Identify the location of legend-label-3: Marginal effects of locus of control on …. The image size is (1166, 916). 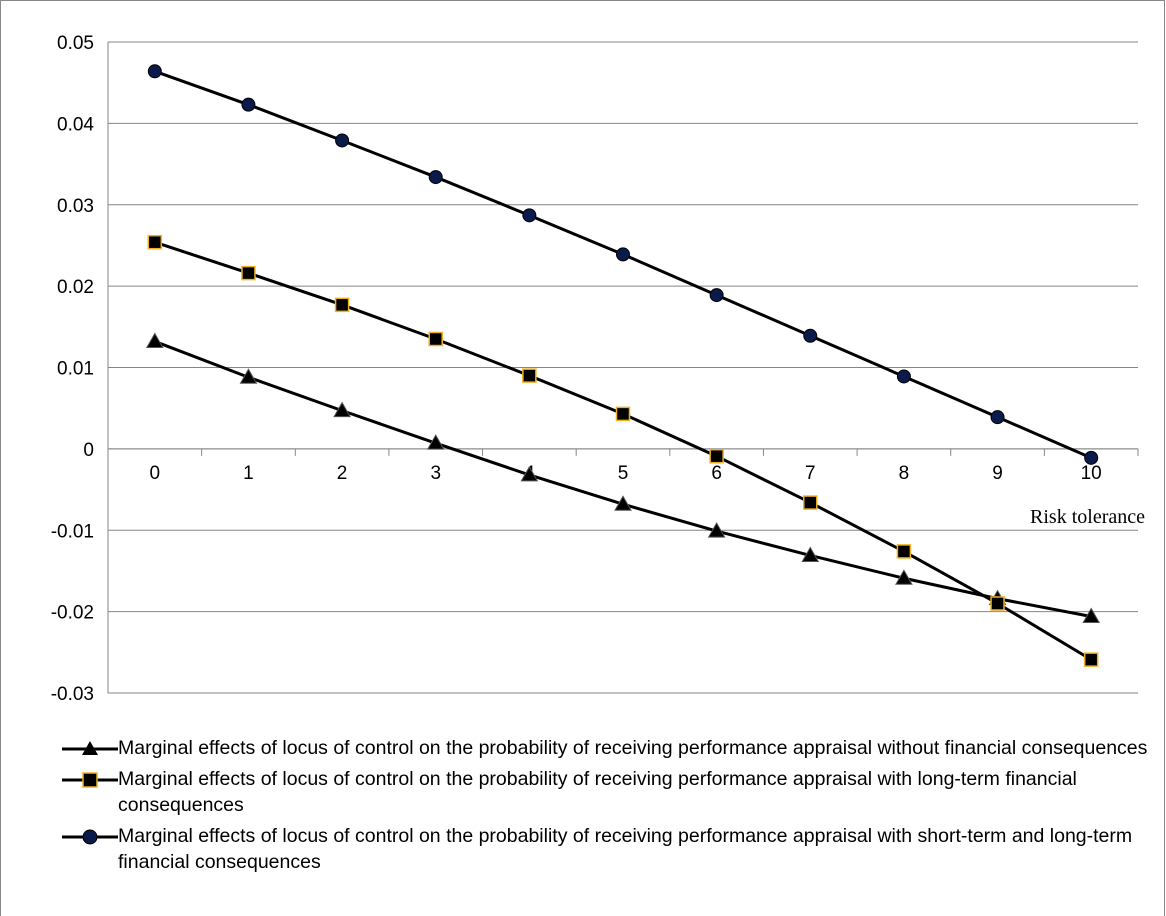
(625, 849).